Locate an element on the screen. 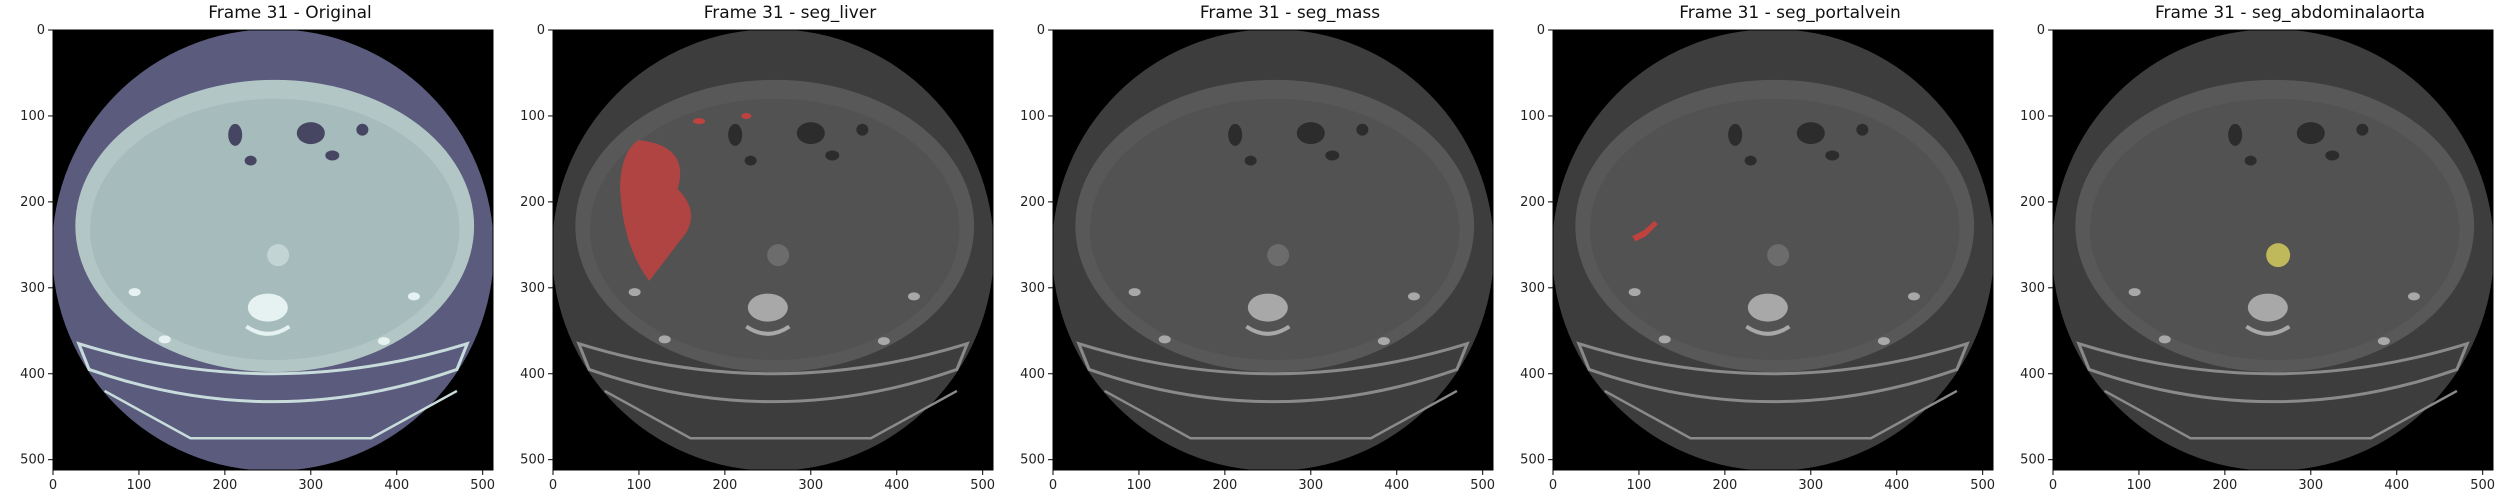 The image size is (2500, 500). panel-title: Frame 31 - seg_portalvein is located at coordinates (1790, 13).